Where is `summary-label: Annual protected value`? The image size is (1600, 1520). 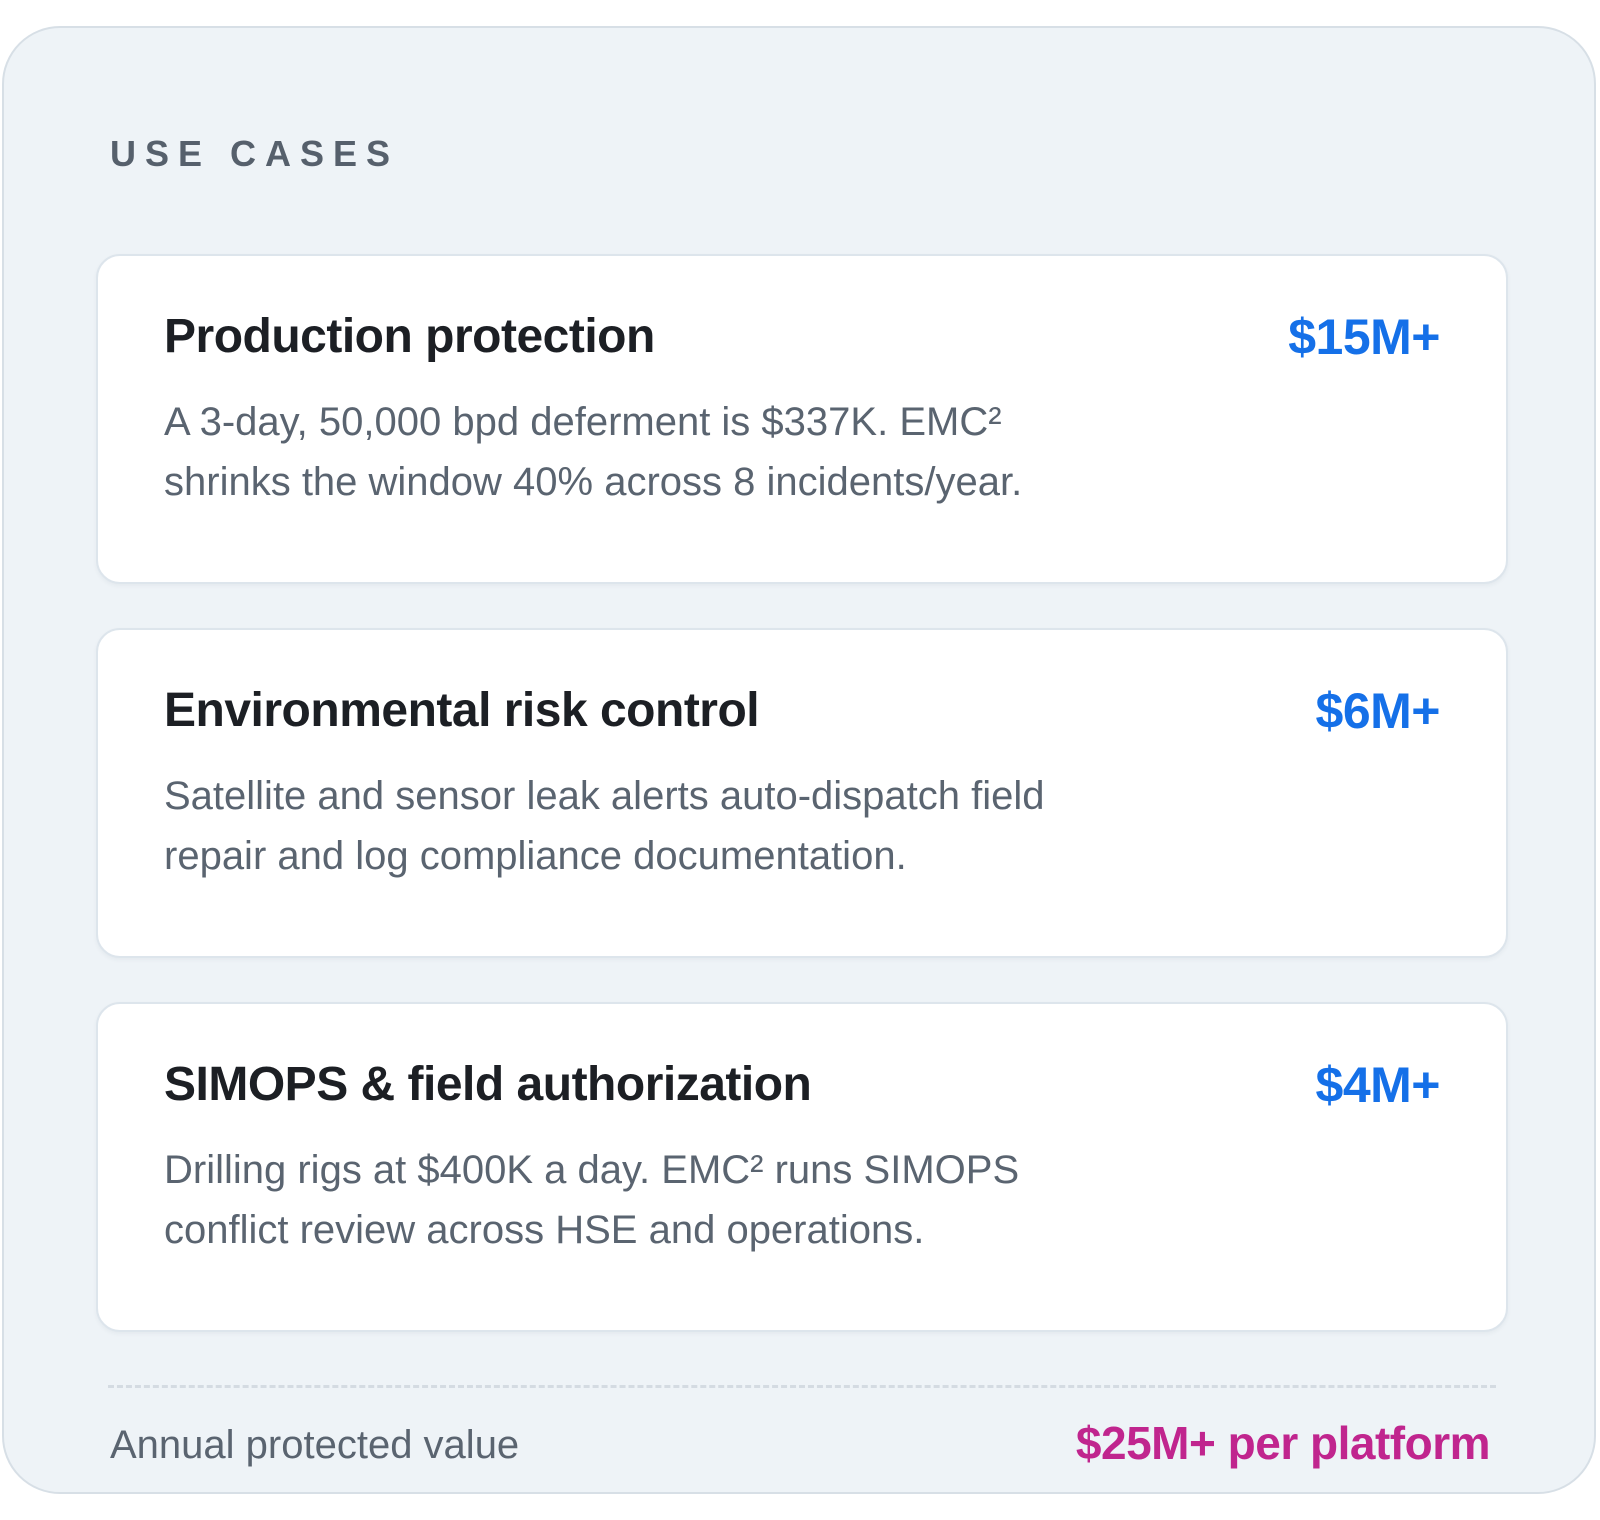
summary-label: Annual protected value is located at coordinates (315, 1445).